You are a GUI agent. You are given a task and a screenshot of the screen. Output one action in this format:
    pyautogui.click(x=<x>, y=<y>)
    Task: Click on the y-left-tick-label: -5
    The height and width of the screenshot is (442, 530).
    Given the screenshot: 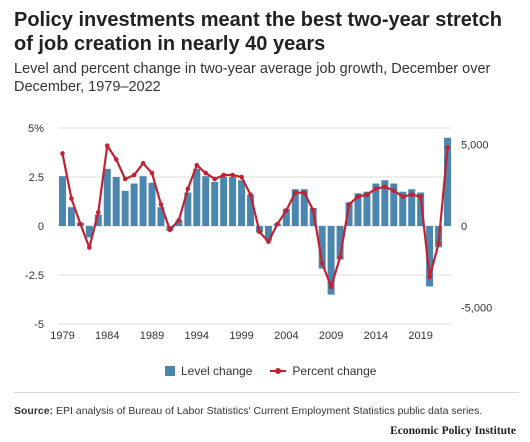 What is the action you would take?
    pyautogui.click(x=39, y=325)
    